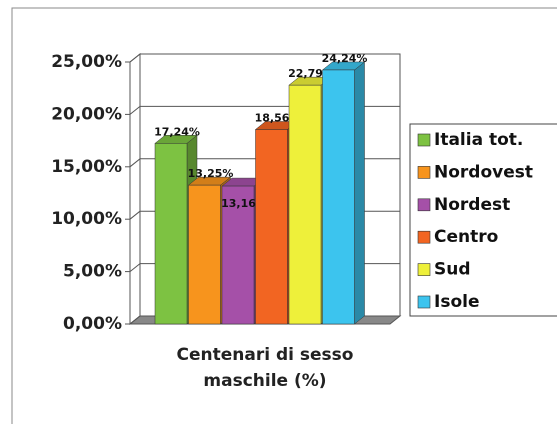 The image size is (557, 424). What do you see at coordinates (135, 189) in the screenshot?
I see `side-wall` at bounding box center [135, 189].